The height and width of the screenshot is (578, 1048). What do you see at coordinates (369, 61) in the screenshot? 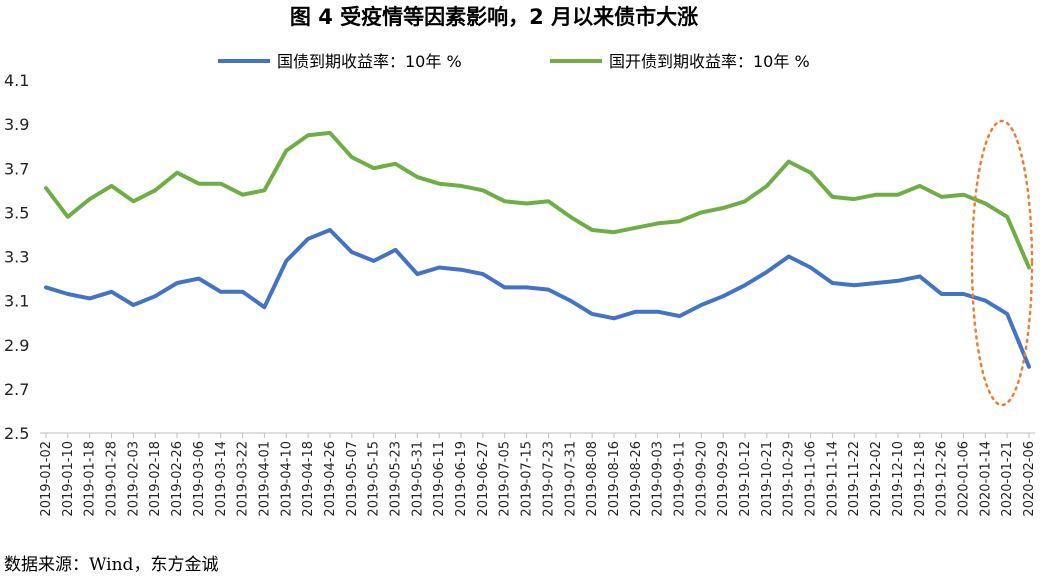
I see `legend-label-treasury: 国债到期收益率：10年 %` at bounding box center [369, 61].